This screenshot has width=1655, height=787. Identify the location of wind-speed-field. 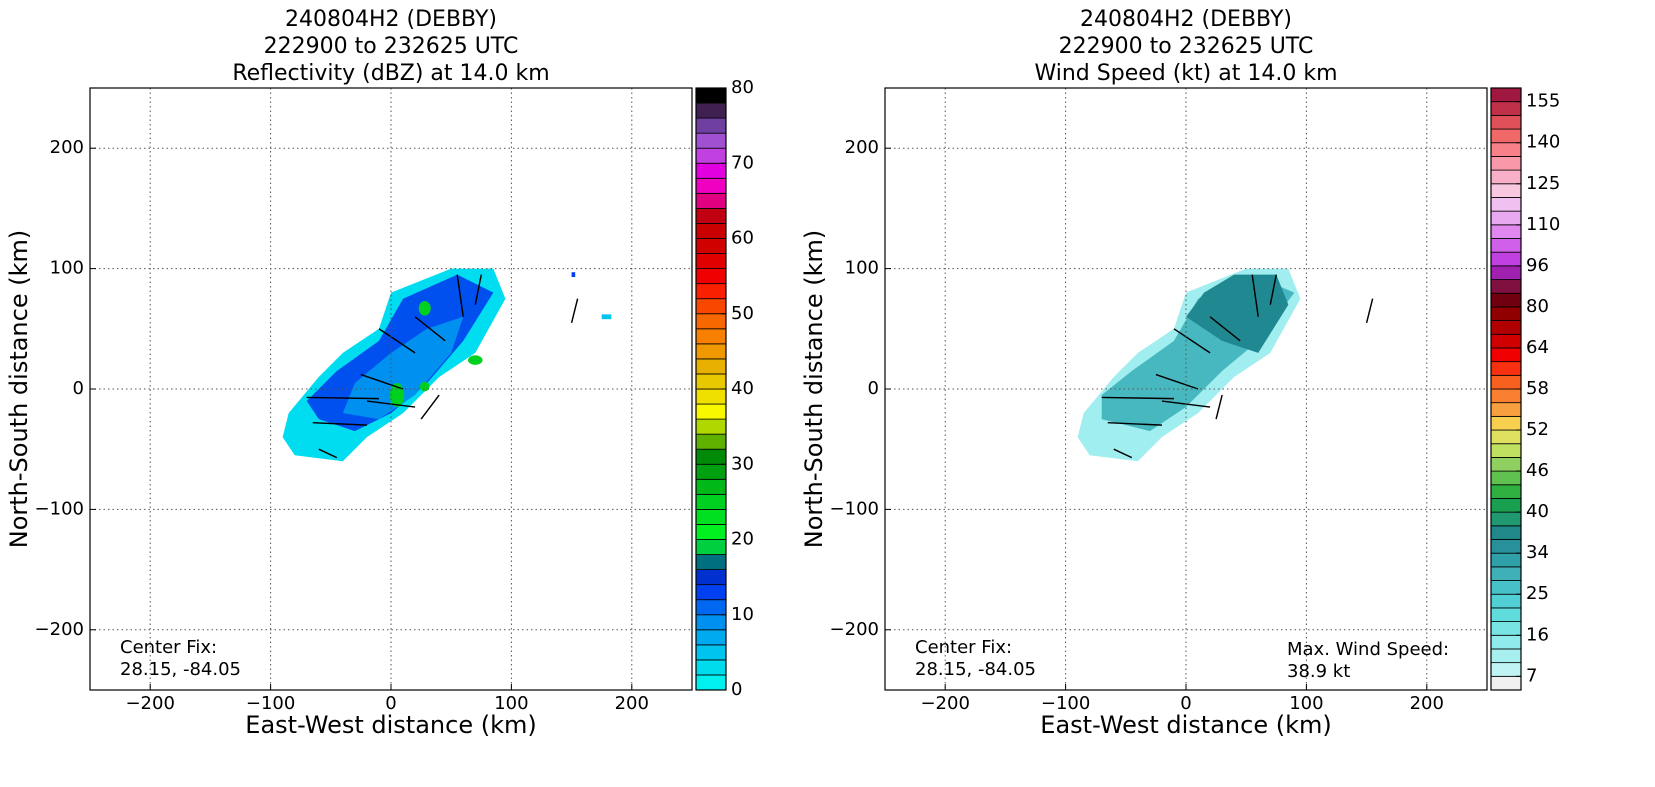
(1225, 365).